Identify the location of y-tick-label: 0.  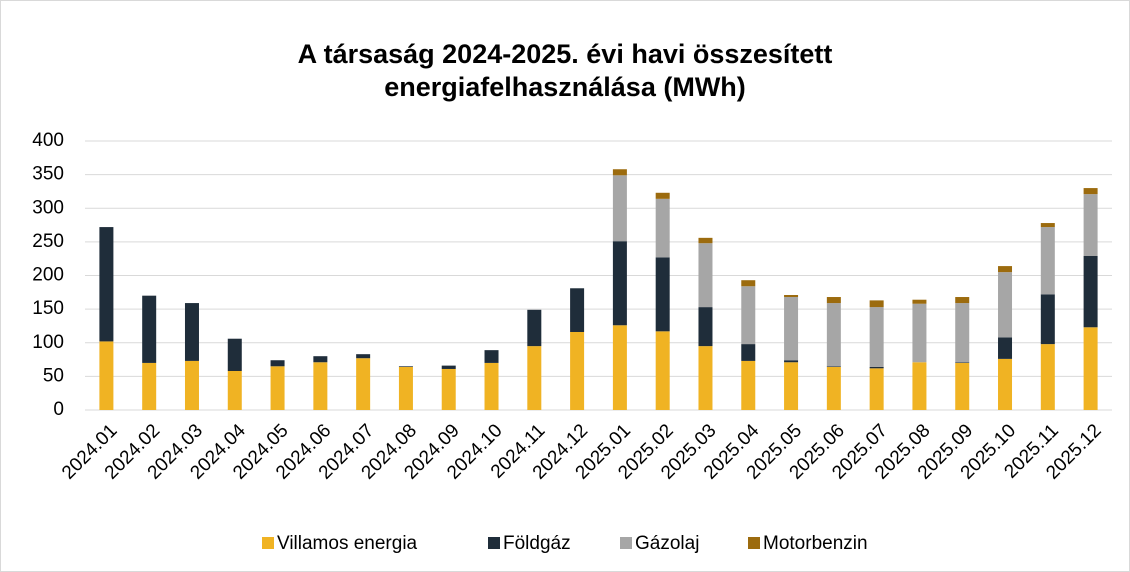
(58, 409).